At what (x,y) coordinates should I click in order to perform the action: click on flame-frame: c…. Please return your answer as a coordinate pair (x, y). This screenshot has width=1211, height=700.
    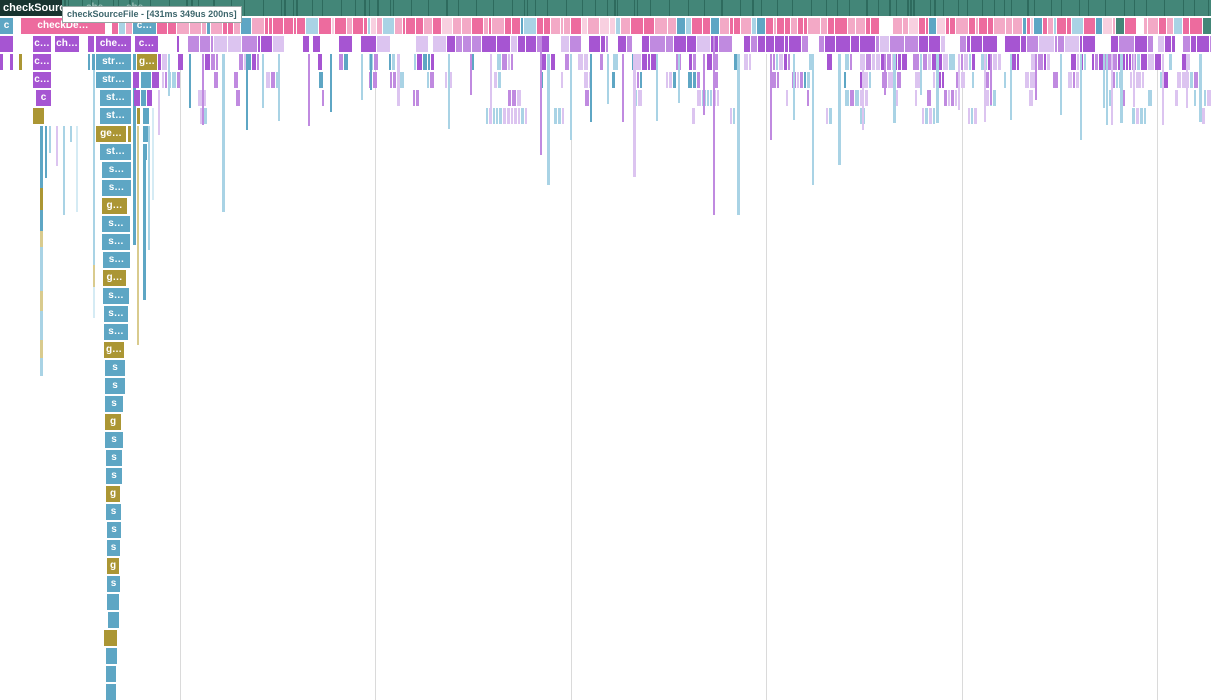
    Looking at the image, I should click on (42, 44).